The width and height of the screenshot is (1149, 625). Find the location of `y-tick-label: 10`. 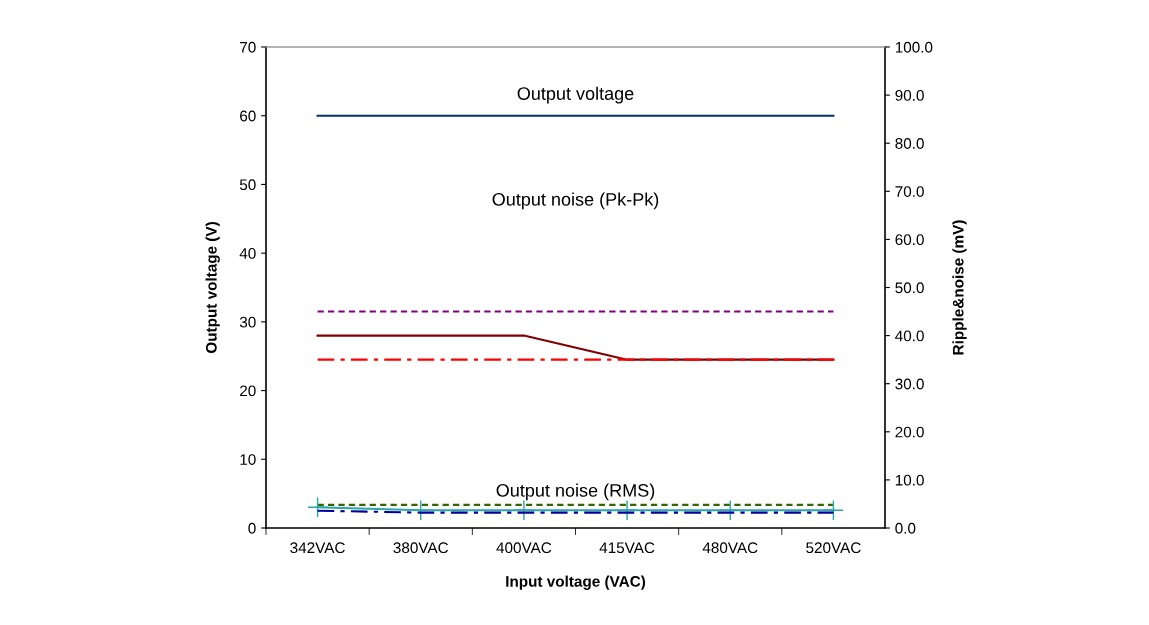

y-tick-label: 10 is located at coordinates (248, 459).